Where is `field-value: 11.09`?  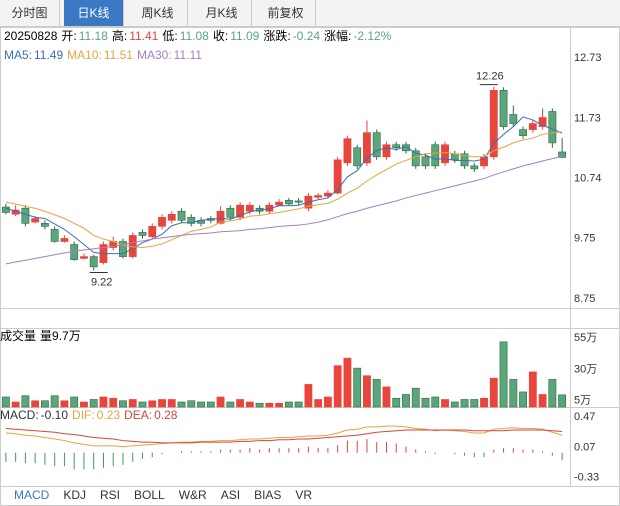 field-value: 11.09 is located at coordinates (245, 36).